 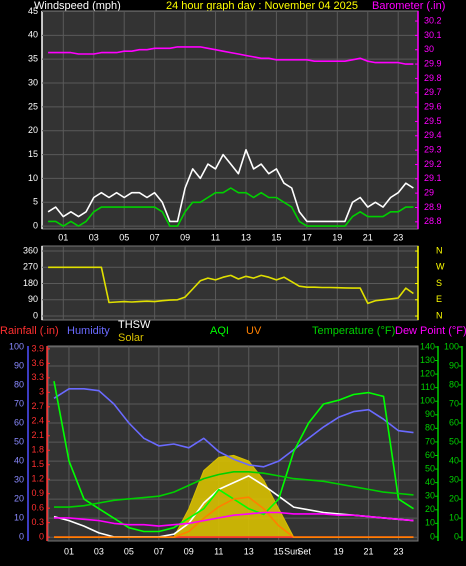 I want to click on y-tick-label: 29.1, so click(x=433, y=178).